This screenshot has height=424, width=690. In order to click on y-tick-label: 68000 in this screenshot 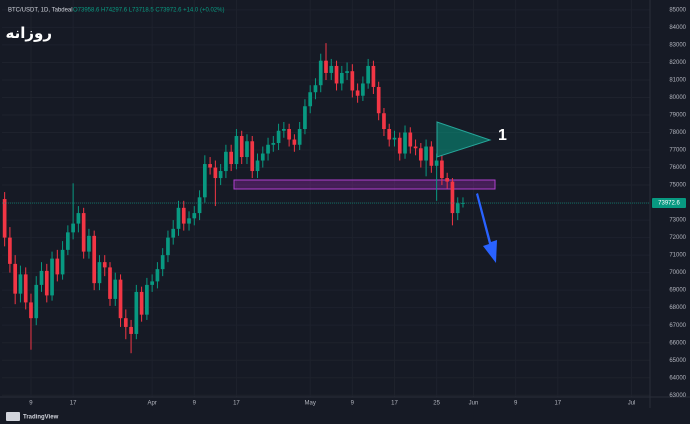, I will do `click(677, 308)`.